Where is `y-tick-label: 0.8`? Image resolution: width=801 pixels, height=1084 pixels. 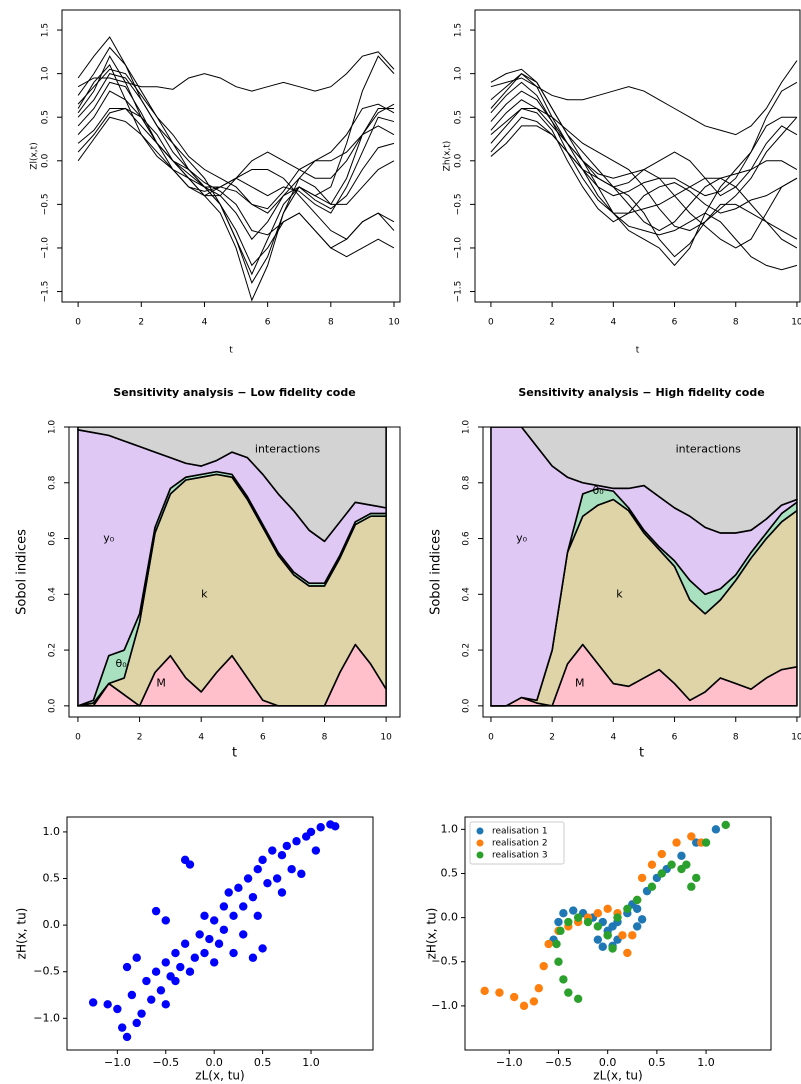
y-tick-label: 0.8 is located at coordinates (53, 482).